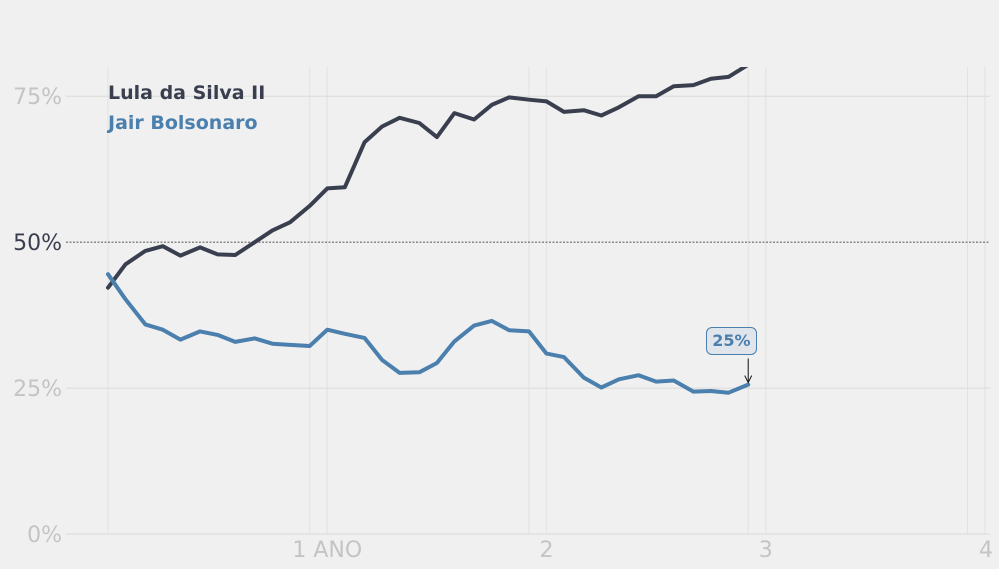 This screenshot has width=999, height=569. Describe the element at coordinates (187, 93) in the screenshot. I see `legend-entry-lula: Lula da Silva II` at that location.